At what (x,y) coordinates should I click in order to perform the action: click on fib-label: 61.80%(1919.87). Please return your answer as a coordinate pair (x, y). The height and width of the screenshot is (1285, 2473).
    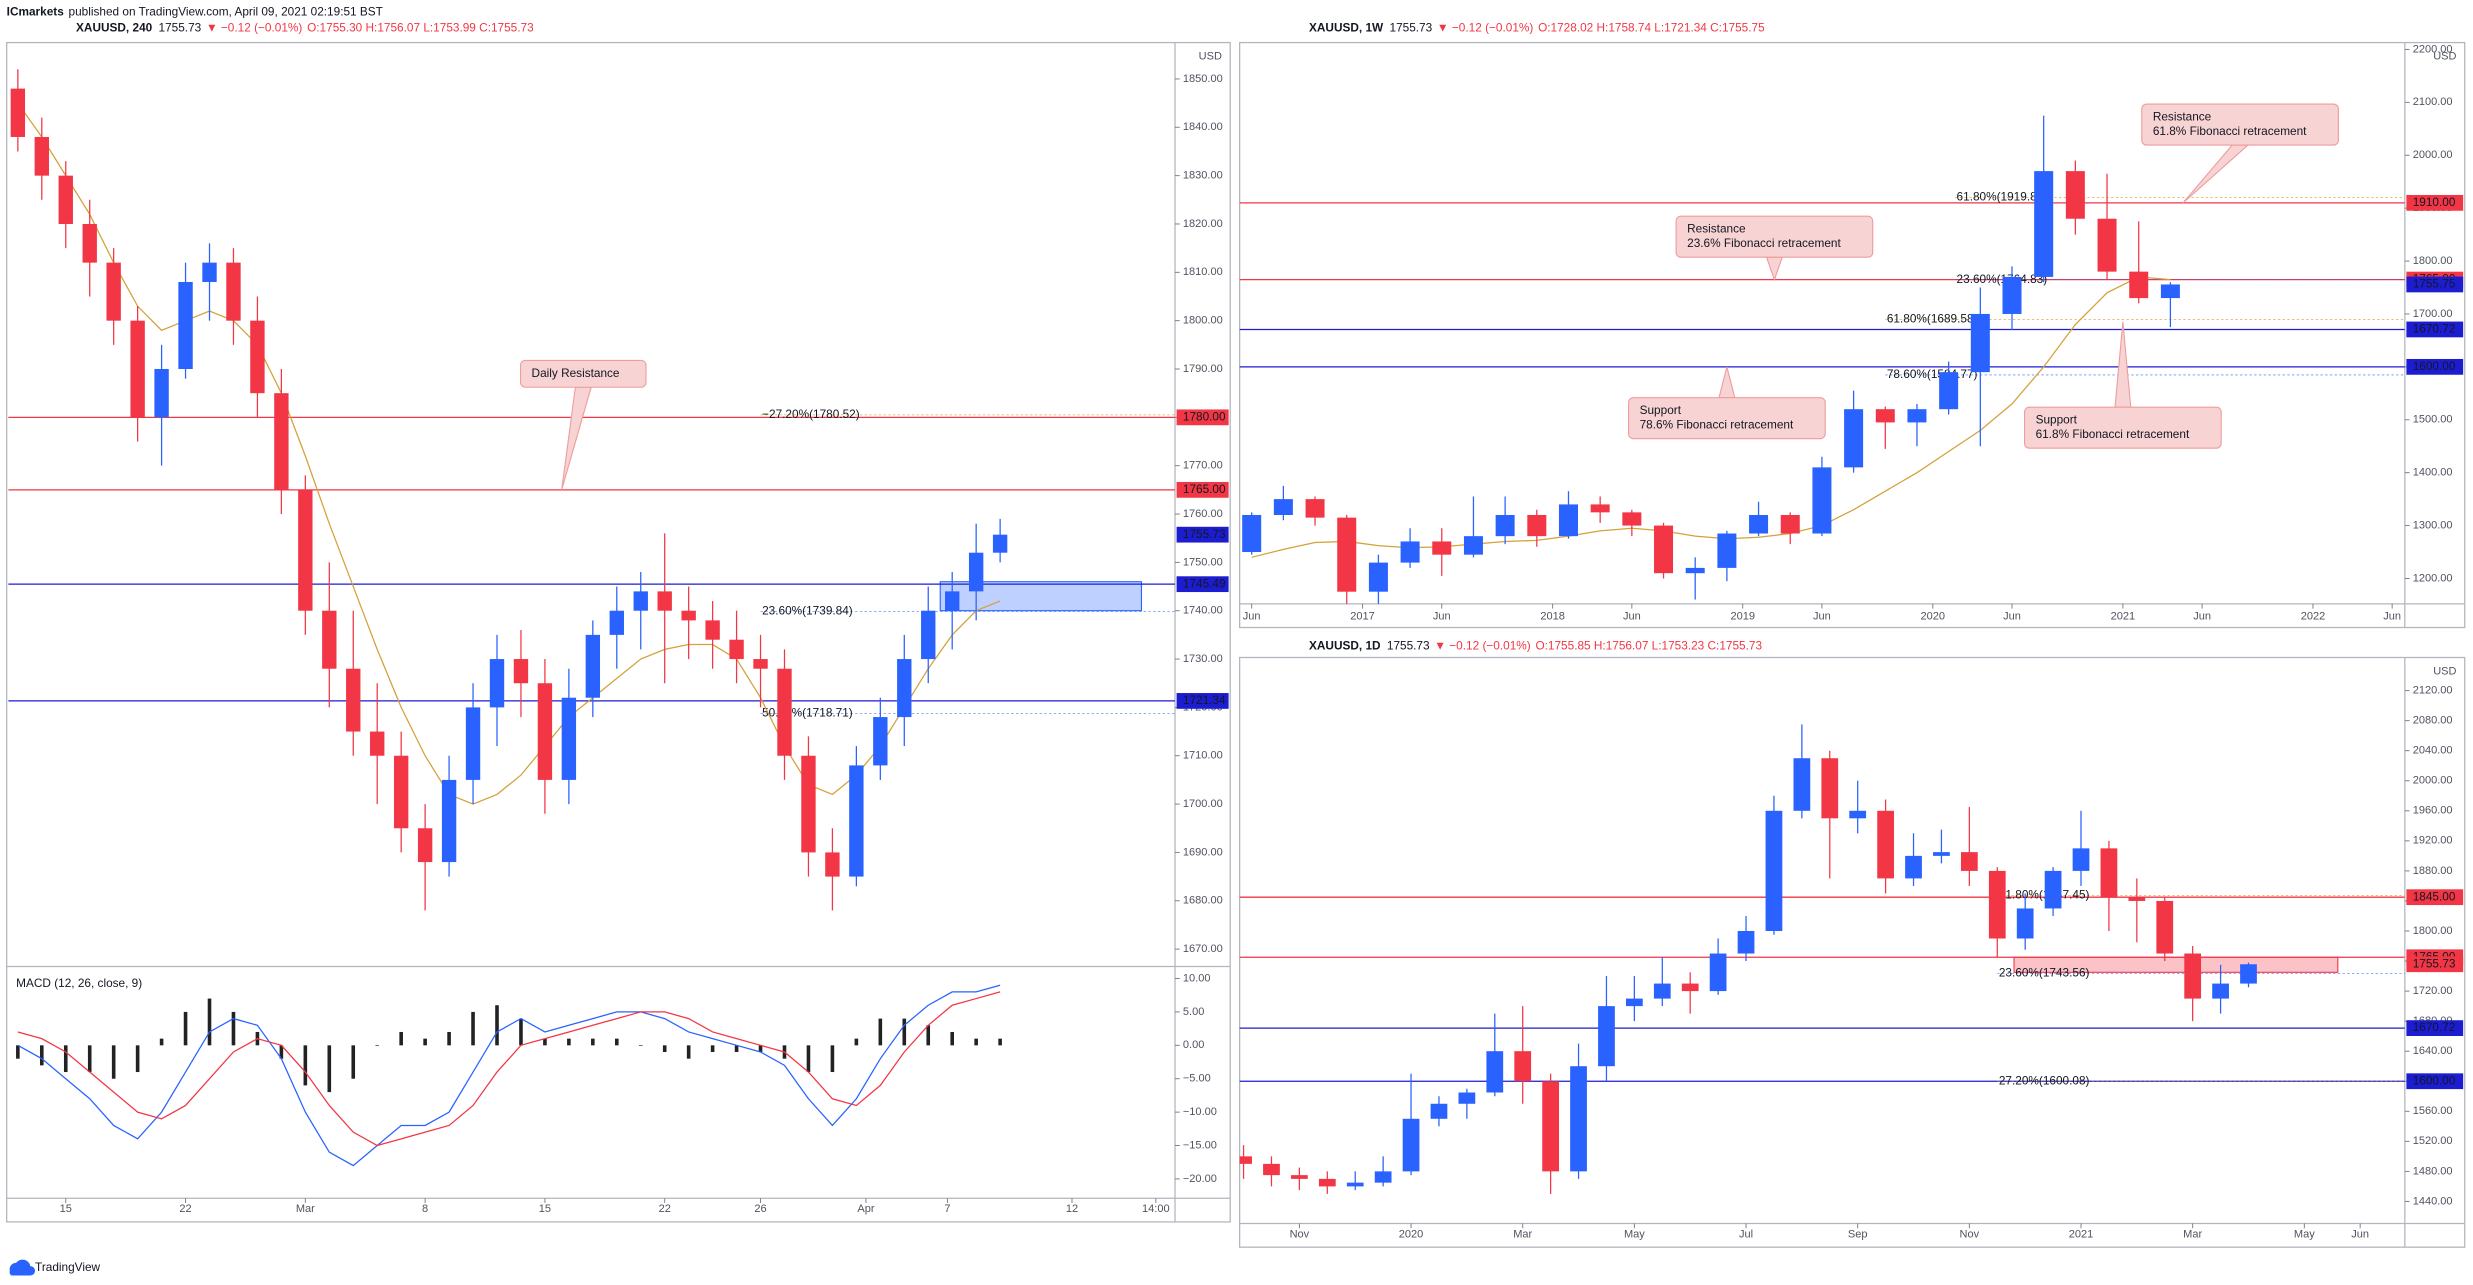
    Looking at the image, I should click on (2002, 197).